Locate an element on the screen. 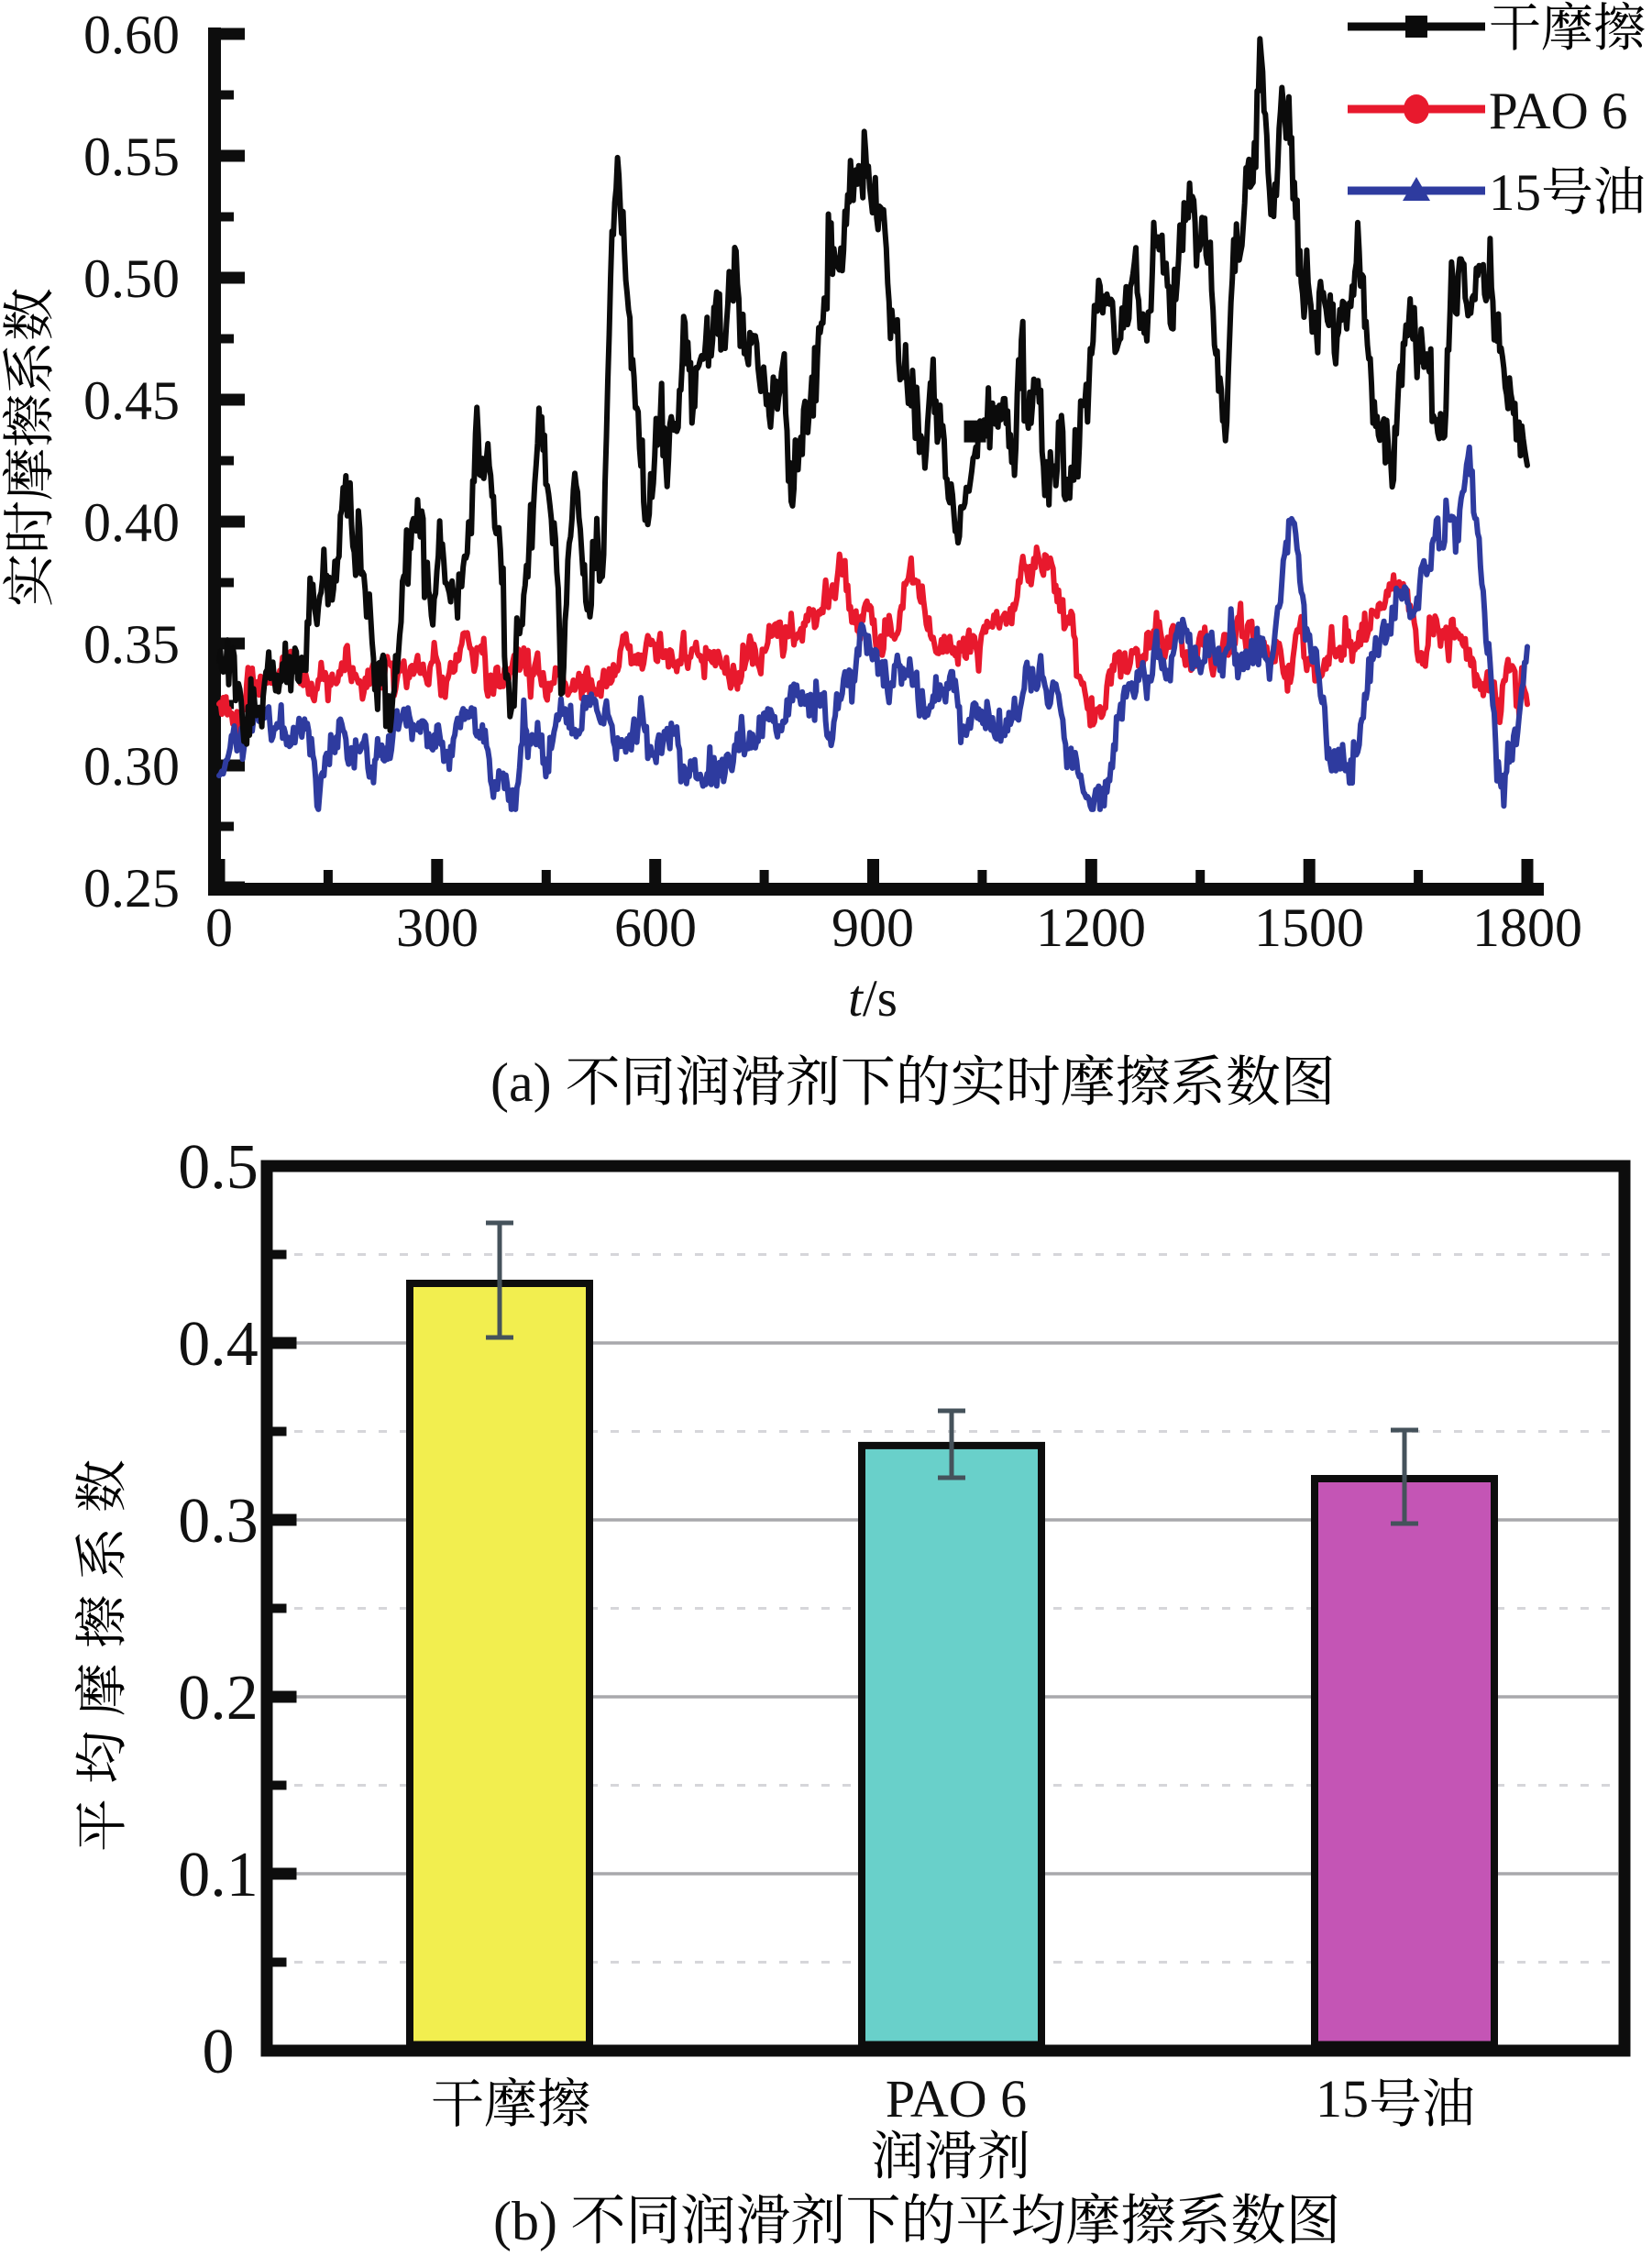 This screenshot has height=2267, width=1652. svg-text: 0.25 is located at coordinates (131, 889).